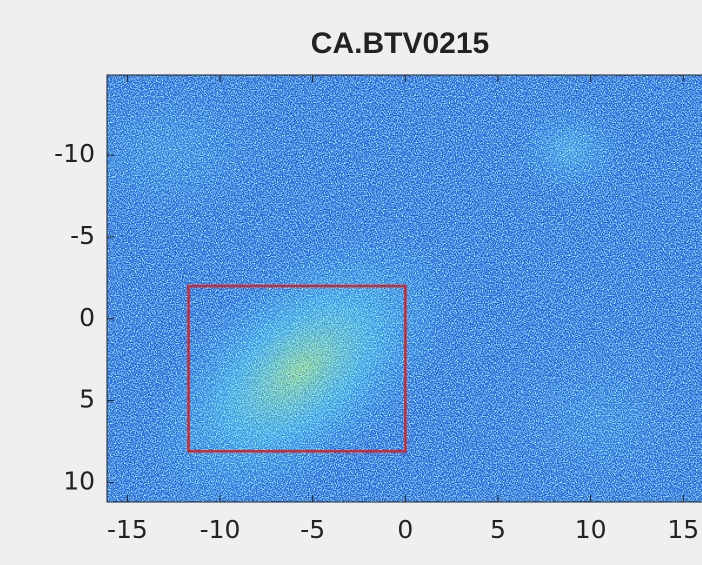  Describe the element at coordinates (127, 529) in the screenshot. I see `x-tick-label: -15` at that location.